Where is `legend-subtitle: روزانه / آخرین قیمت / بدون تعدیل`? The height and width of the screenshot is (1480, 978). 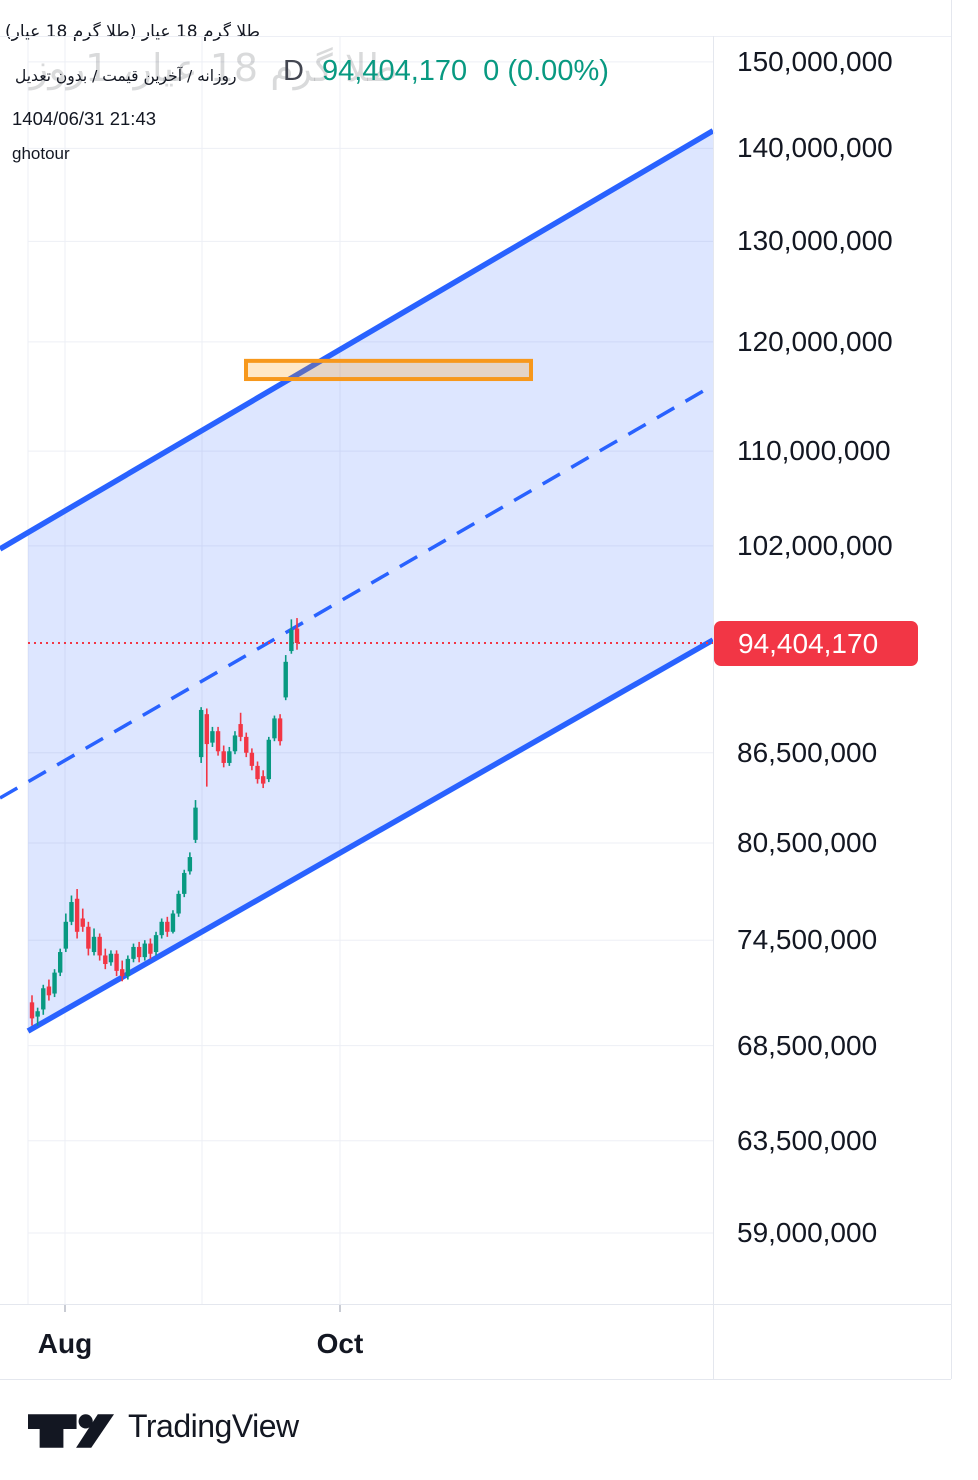
legend-subtitle: روزانه / آخرین قیمت / بدون تعدیل is located at coordinates (126, 76).